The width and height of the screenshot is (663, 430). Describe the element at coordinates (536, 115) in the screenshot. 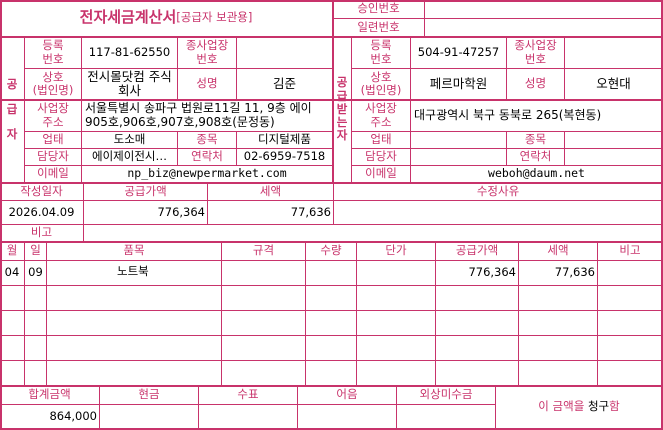

I see `receiver-address: 대구광역시 북구 동북로 265(복현동)` at that location.